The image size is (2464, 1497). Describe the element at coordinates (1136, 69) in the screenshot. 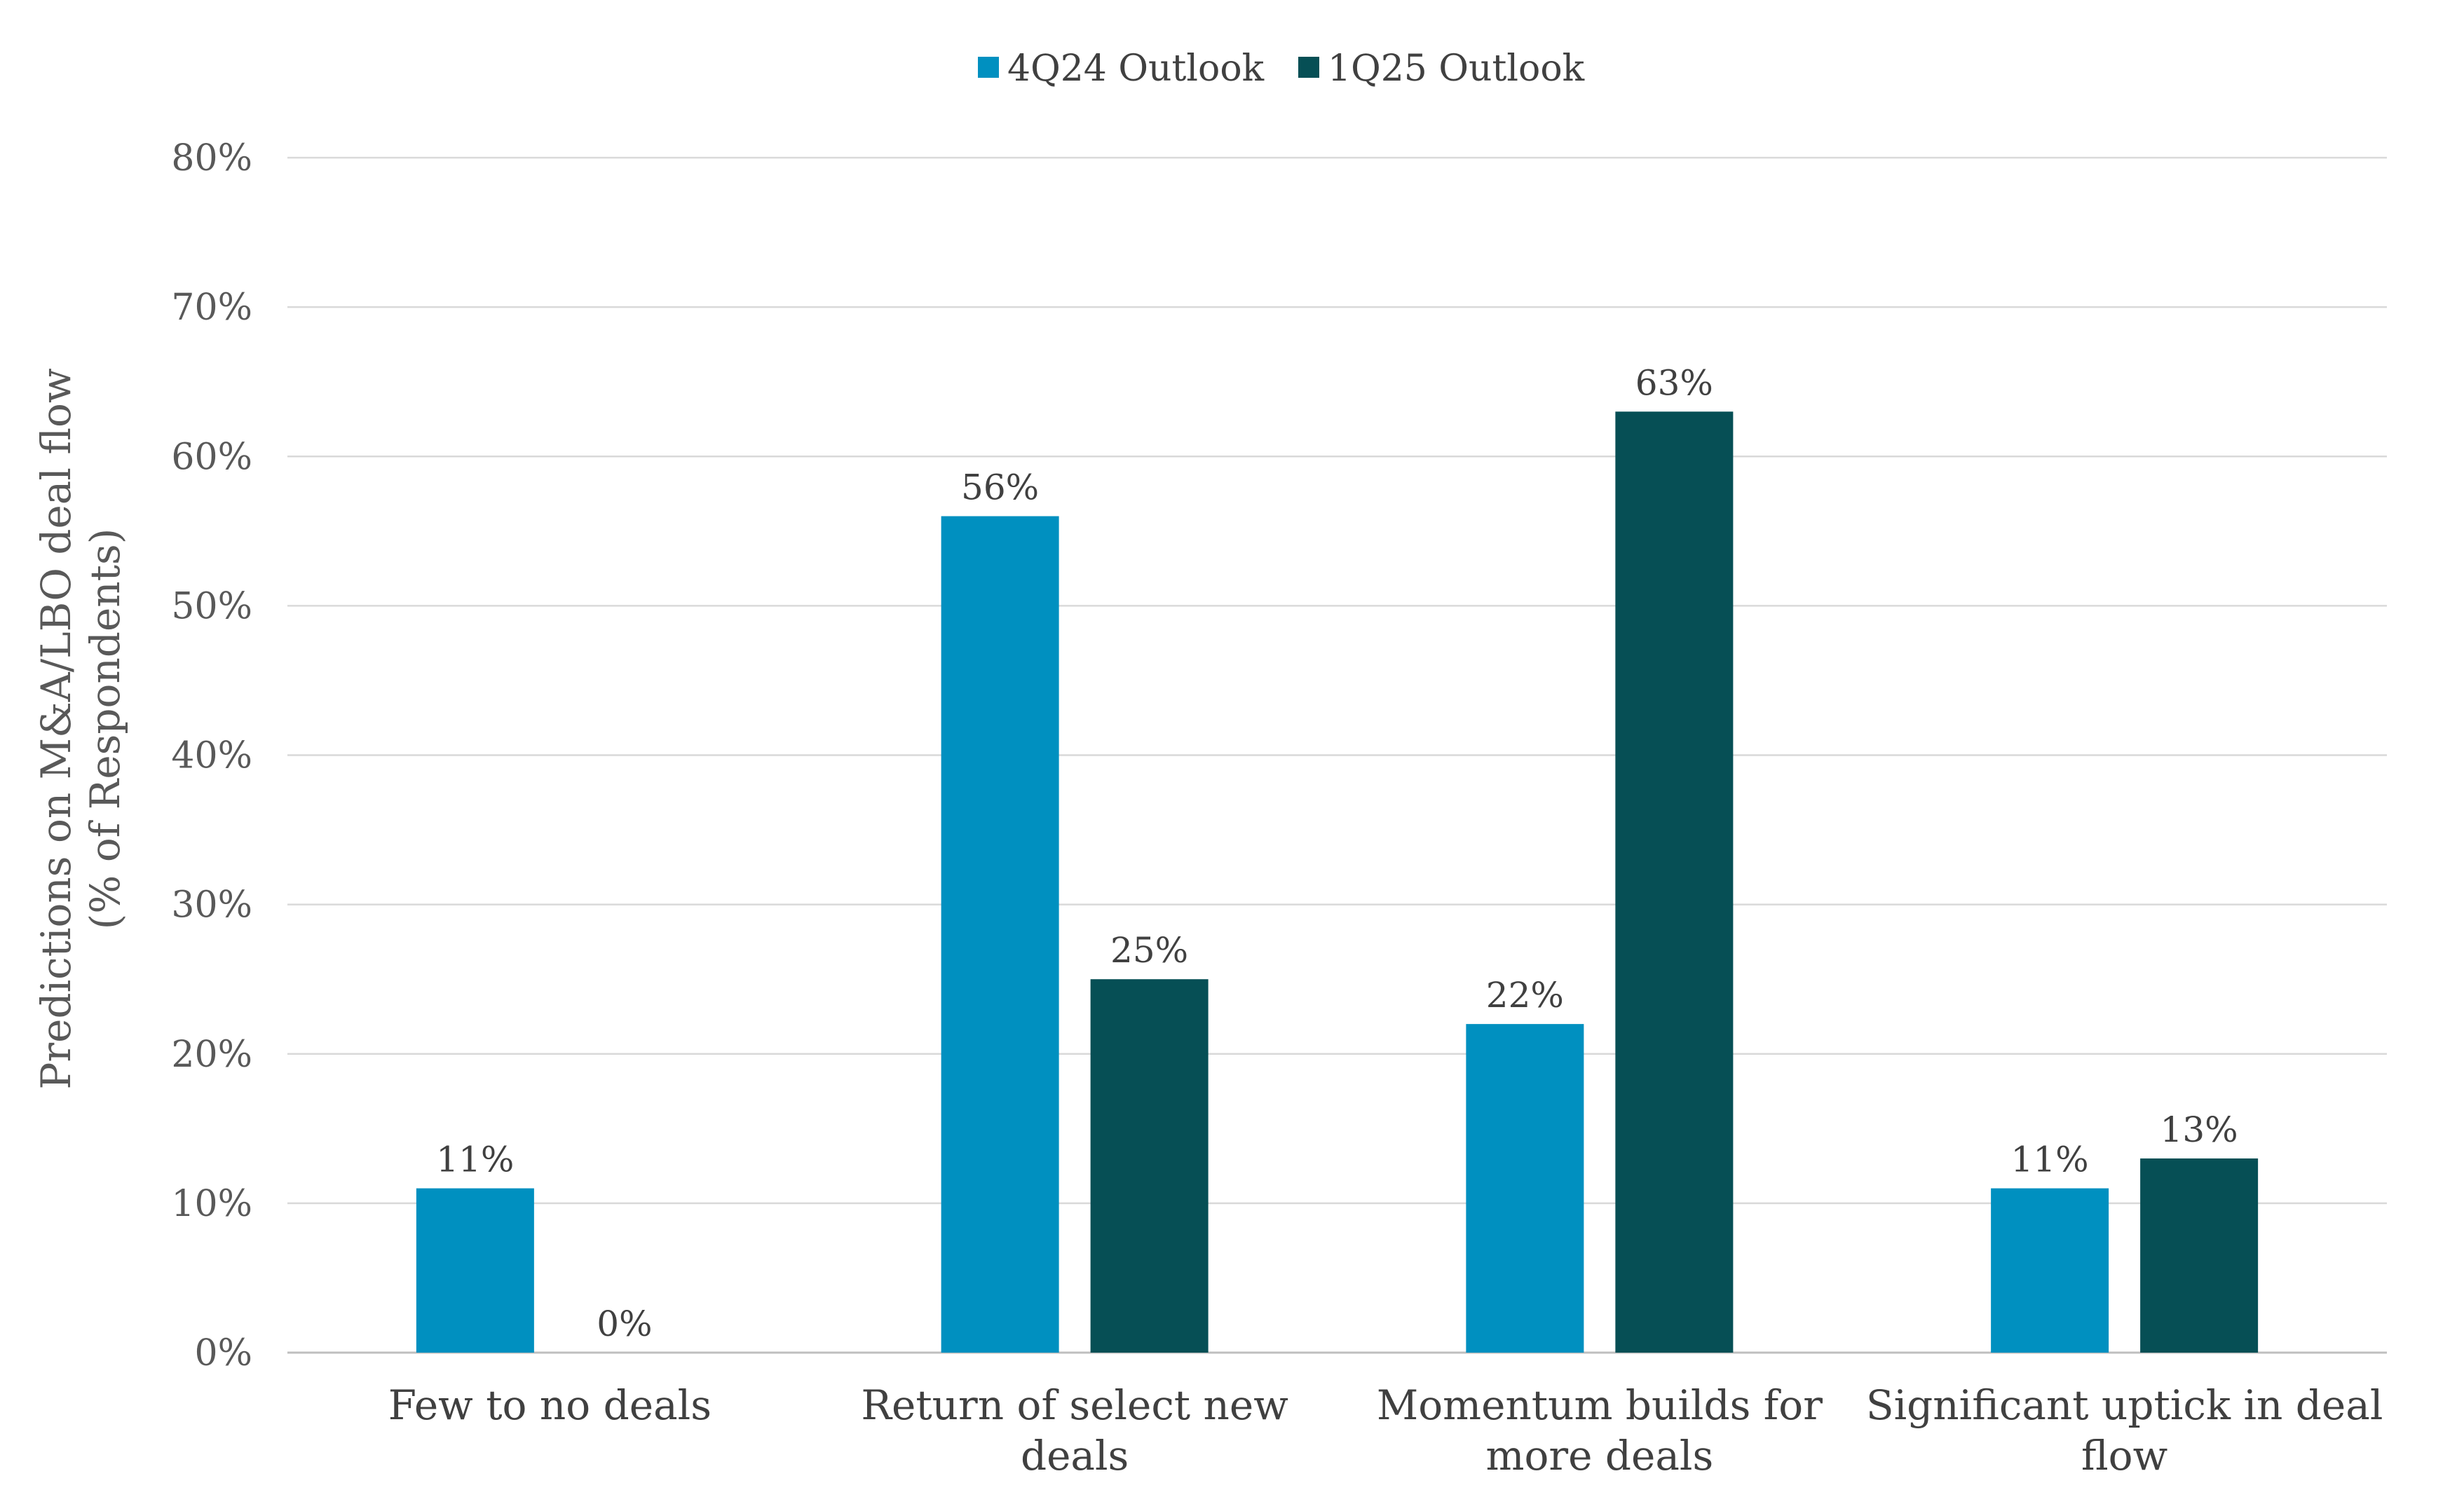

I see `legend-label: 4Q24 Outlook` at that location.